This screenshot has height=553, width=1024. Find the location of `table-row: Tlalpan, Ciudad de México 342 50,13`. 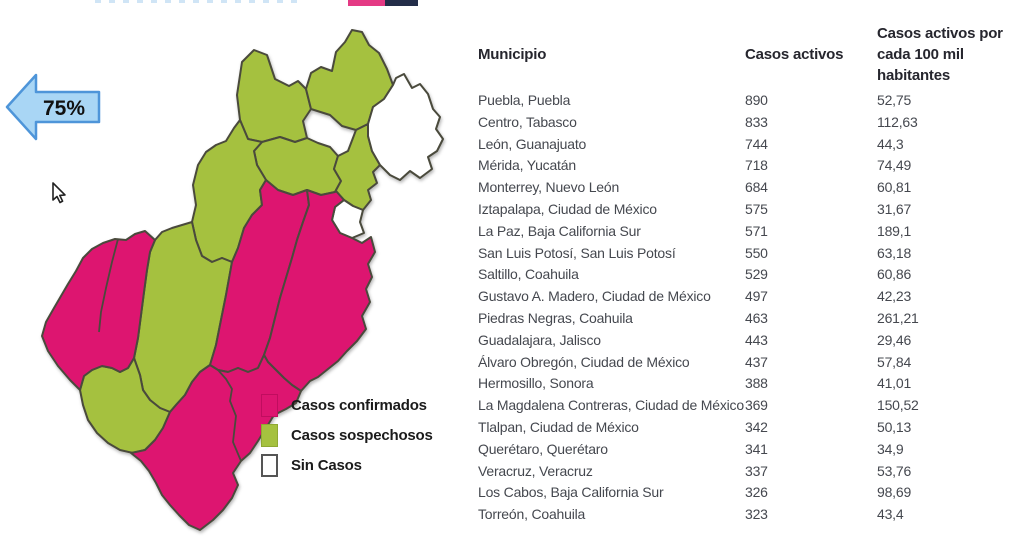

table-row: Tlalpan, Ciudad de México 342 50,13 is located at coordinates (750, 428).